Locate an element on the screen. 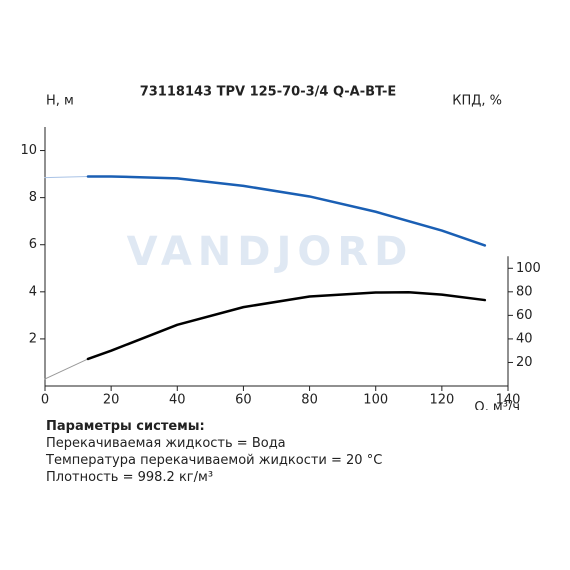  x-tick-label: 80 is located at coordinates (309, 400).